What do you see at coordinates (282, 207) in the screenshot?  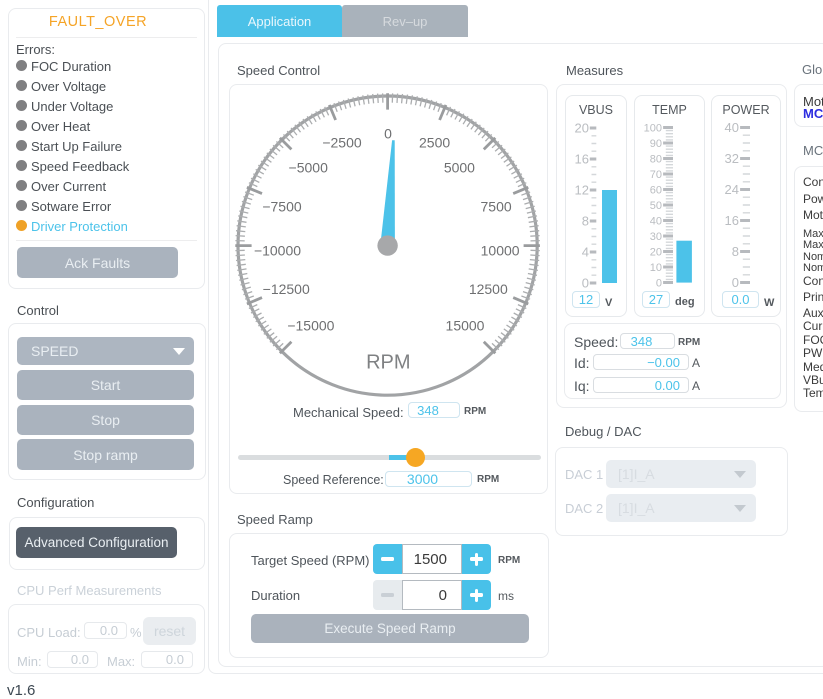 I see `svg-text: −7500` at bounding box center [282, 207].